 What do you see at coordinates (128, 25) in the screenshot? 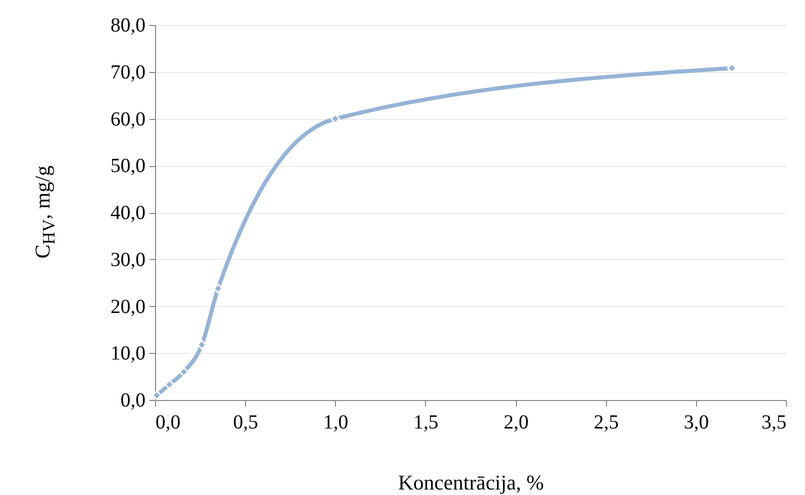
I see `y-tick-label: 80,0` at bounding box center [128, 25].